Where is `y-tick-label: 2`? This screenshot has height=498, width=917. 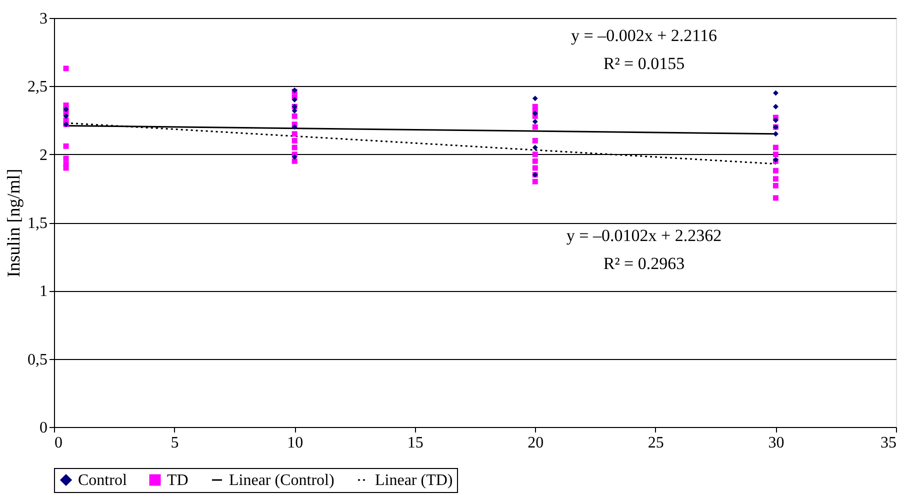 y-tick-label: 2 is located at coordinates (44, 155).